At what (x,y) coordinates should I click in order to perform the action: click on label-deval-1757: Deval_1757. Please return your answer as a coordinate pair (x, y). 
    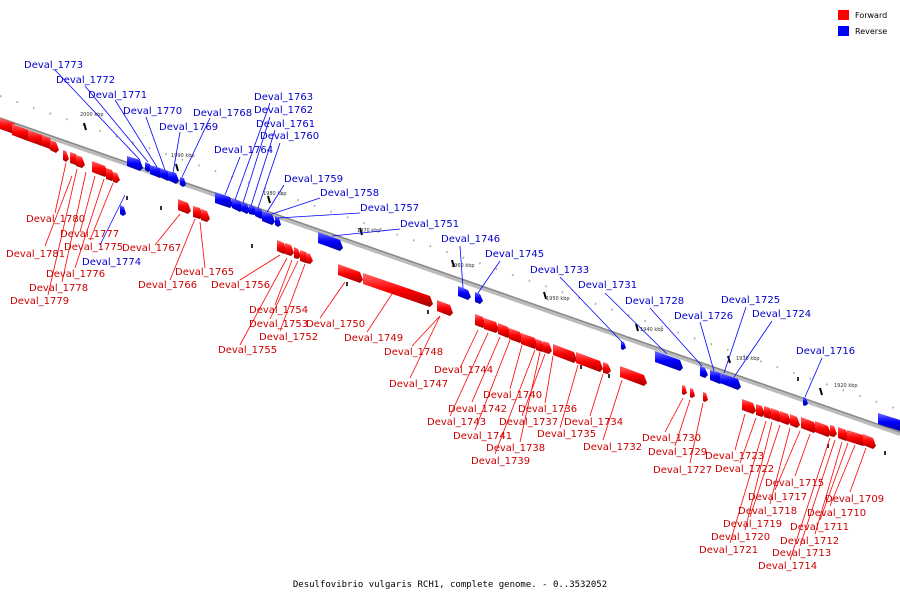
    Looking at the image, I should click on (389, 208).